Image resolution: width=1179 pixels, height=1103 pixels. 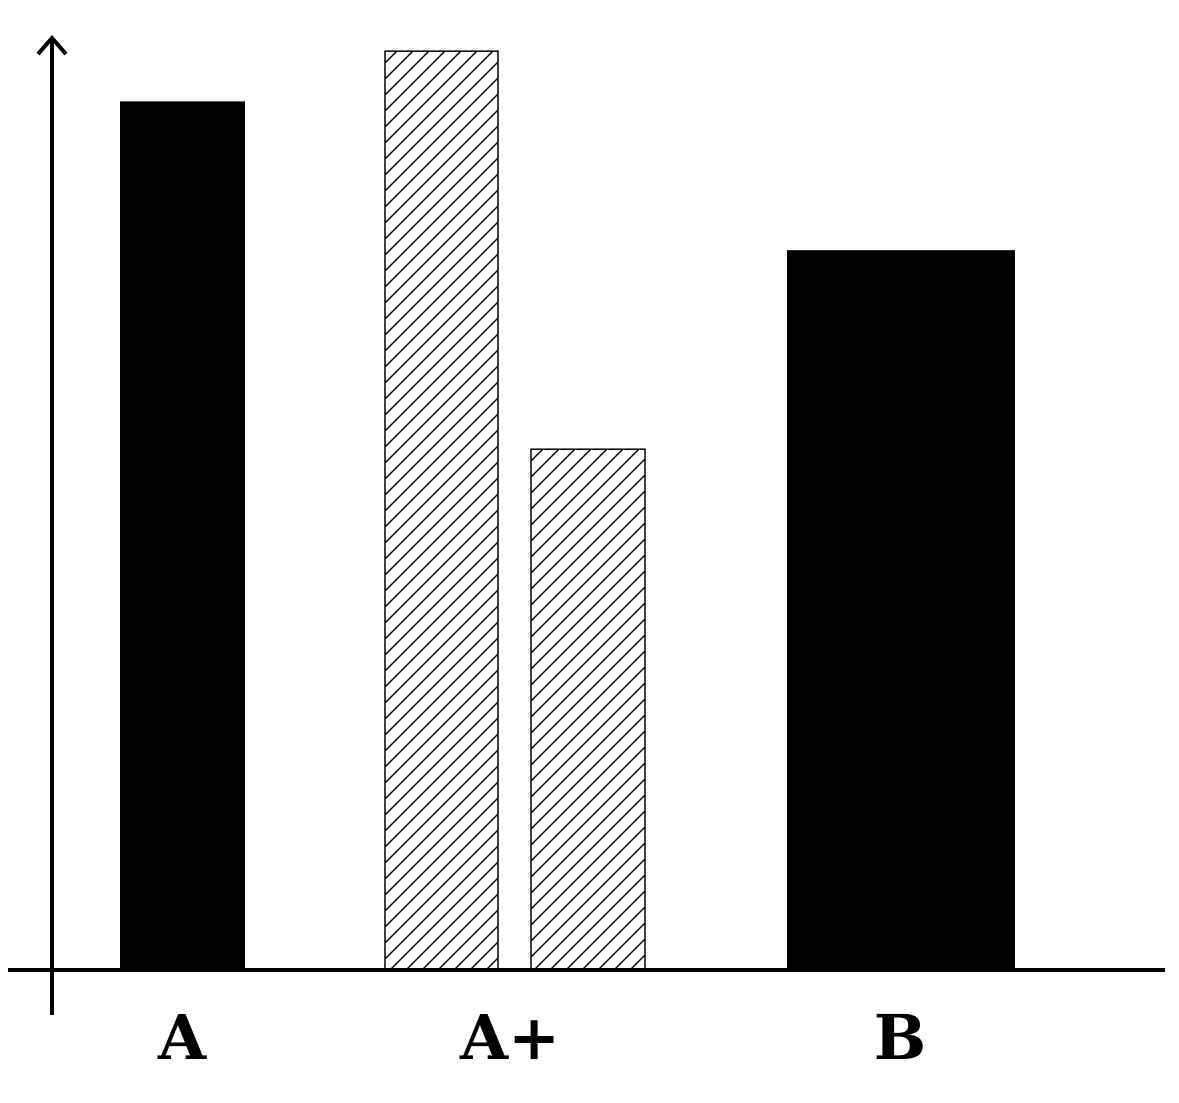 I want to click on y-axis-arrow, so click(x=52, y=45).